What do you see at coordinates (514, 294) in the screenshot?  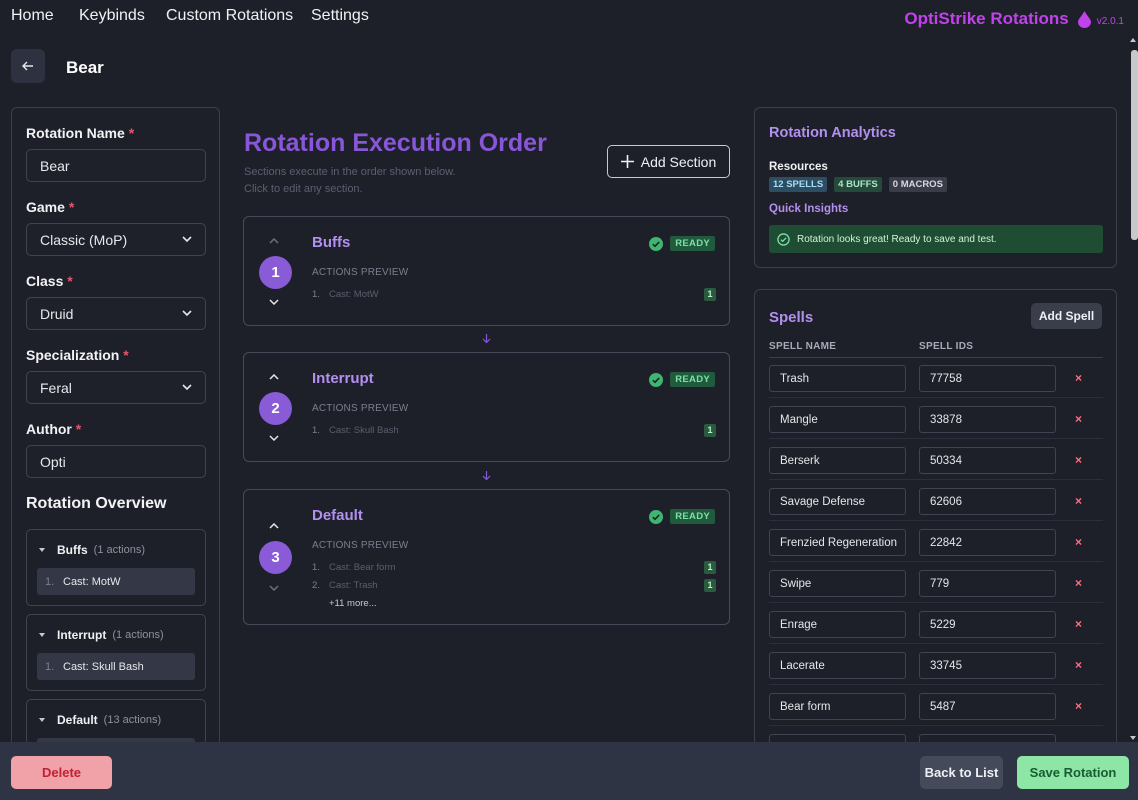 I see `action-row: 1. Cast: MotW 1` at bounding box center [514, 294].